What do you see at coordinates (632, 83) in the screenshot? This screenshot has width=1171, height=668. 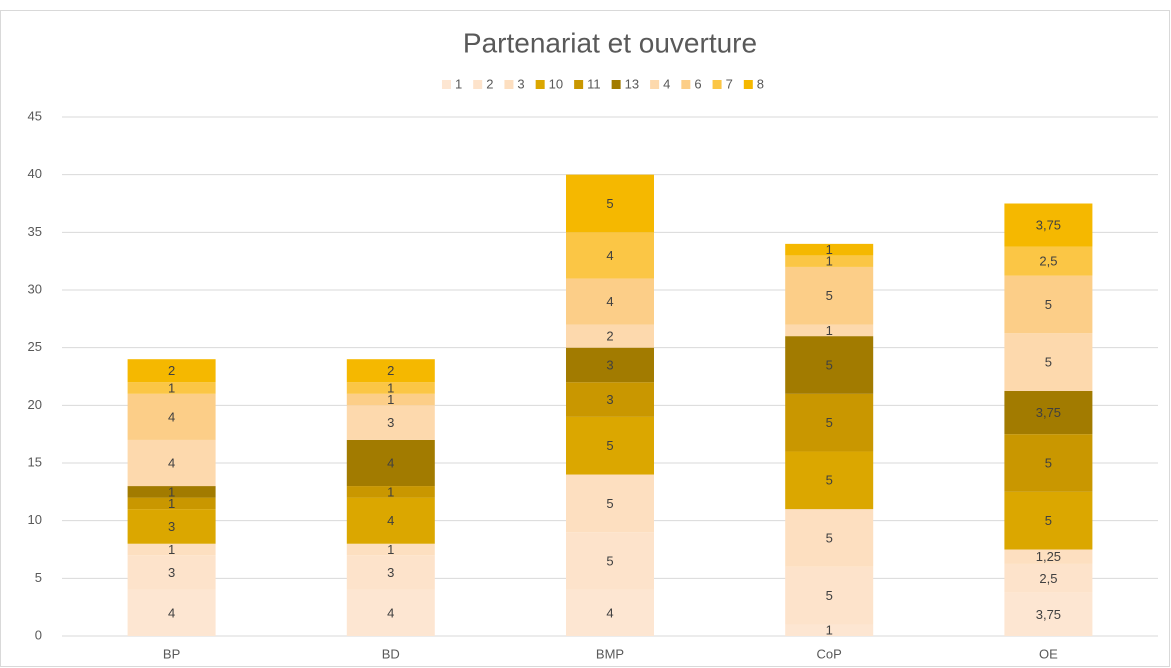 I see `legend-label: 13` at bounding box center [632, 83].